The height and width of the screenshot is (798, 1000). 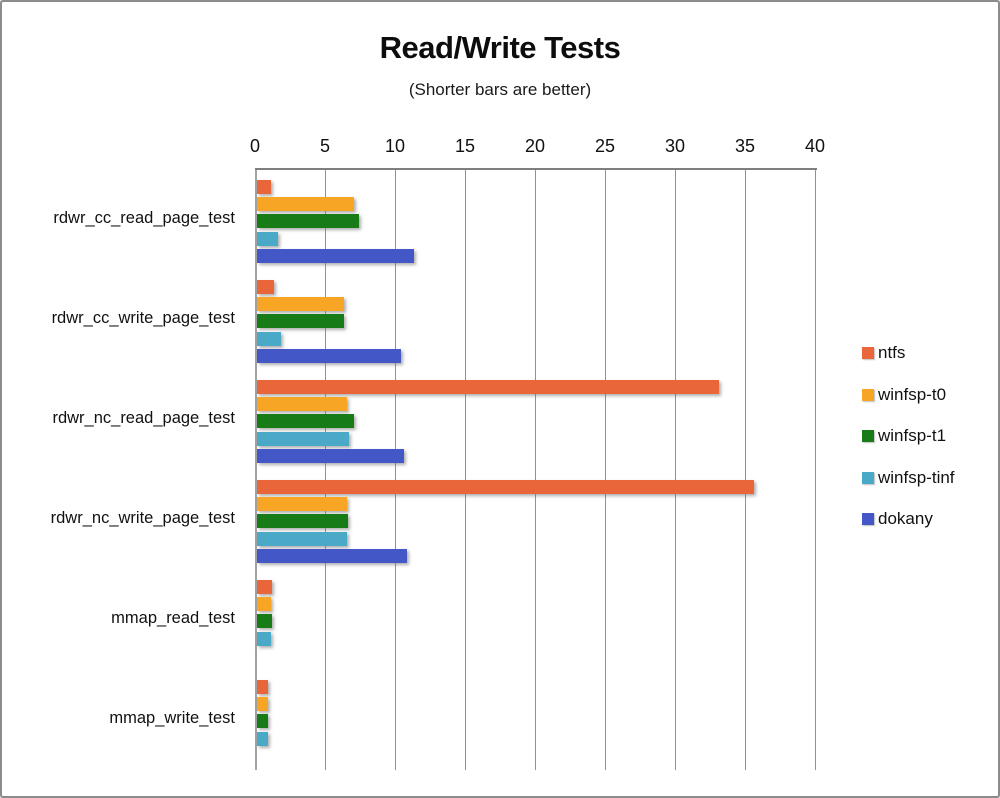 What do you see at coordinates (265, 287) in the screenshot?
I see `bar-ntfs-rdwr_cc_write_page_test` at bounding box center [265, 287].